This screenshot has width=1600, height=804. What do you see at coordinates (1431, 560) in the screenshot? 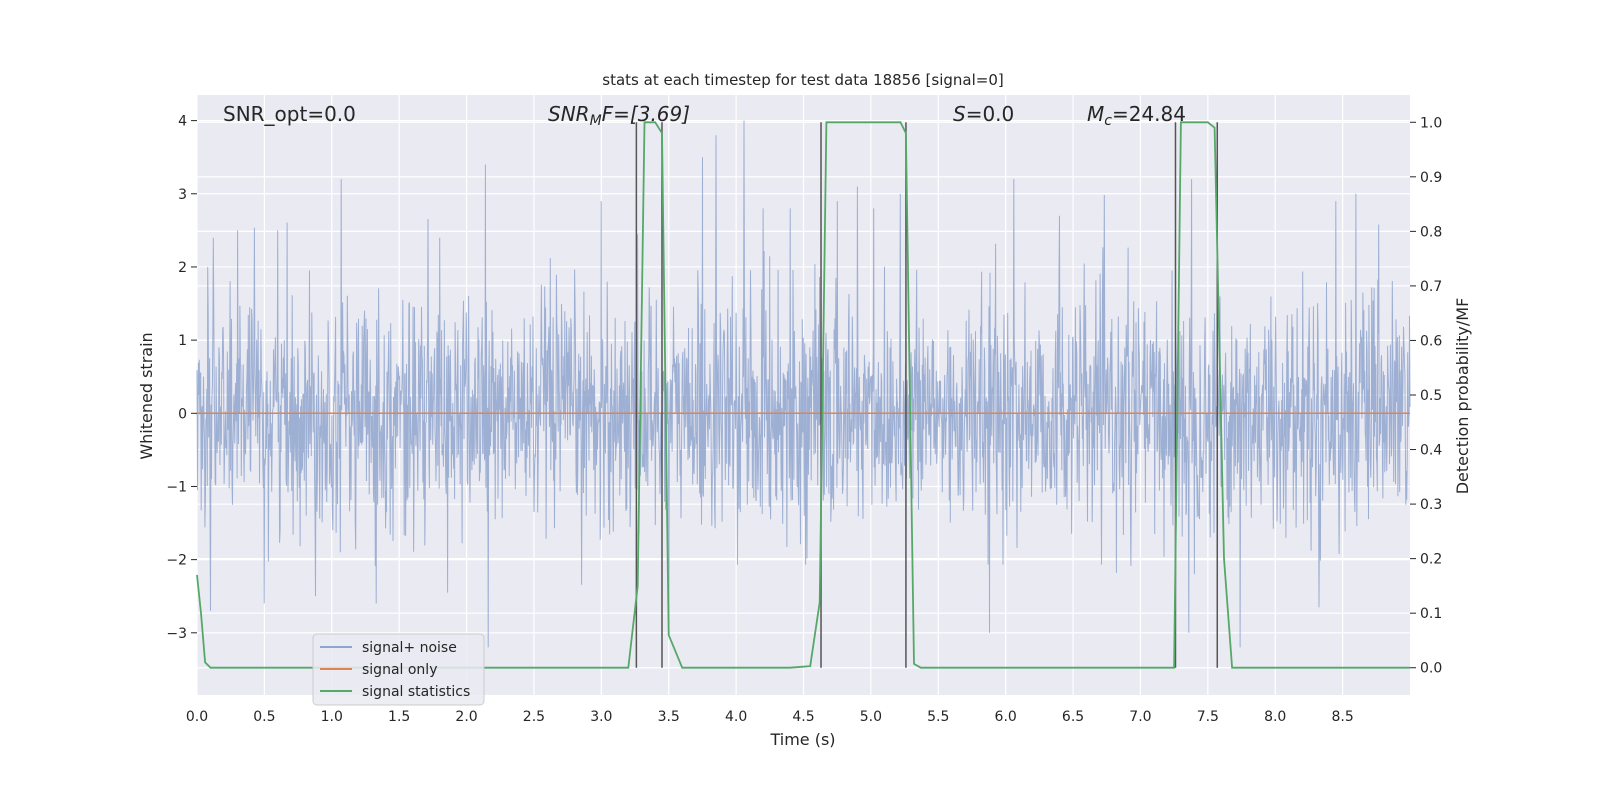
I see `y2-tick-label: 0.2` at bounding box center [1431, 560].